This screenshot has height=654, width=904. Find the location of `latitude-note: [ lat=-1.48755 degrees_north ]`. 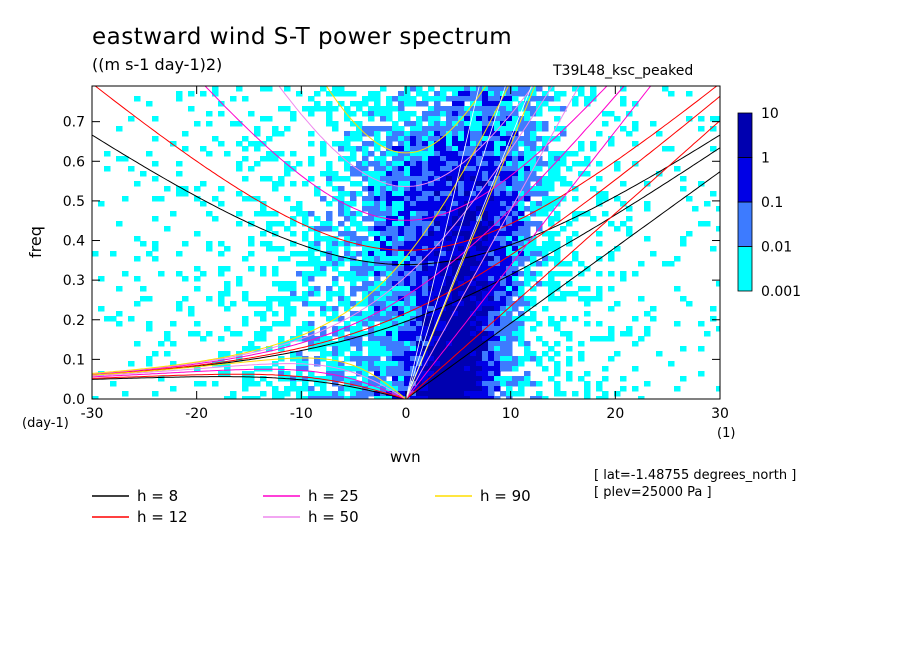

latitude-note: [ lat=-1.48755 degrees_north ] is located at coordinates (695, 475).